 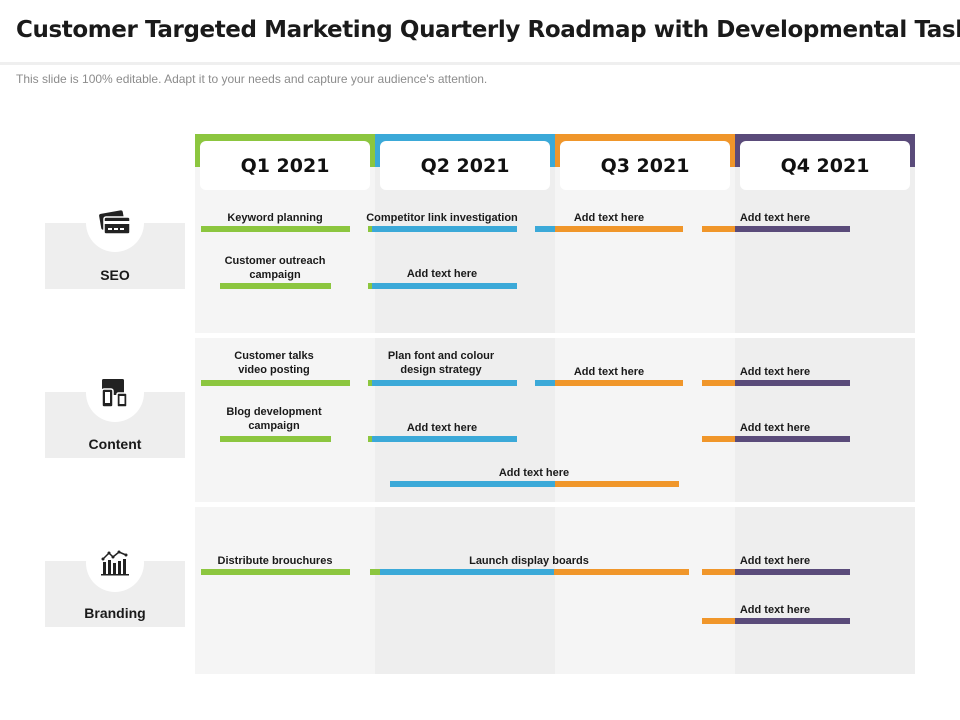 What do you see at coordinates (825, 404) in the screenshot?
I see `q4-column` at bounding box center [825, 404].